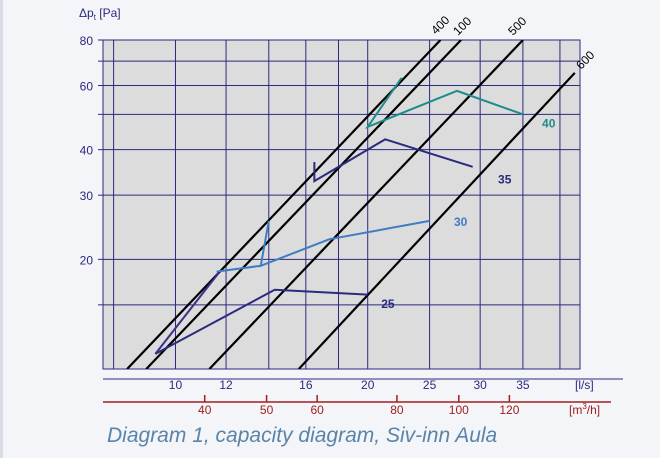 This screenshot has height=458, width=660. I want to click on x2-tick-label: 40, so click(205, 410).